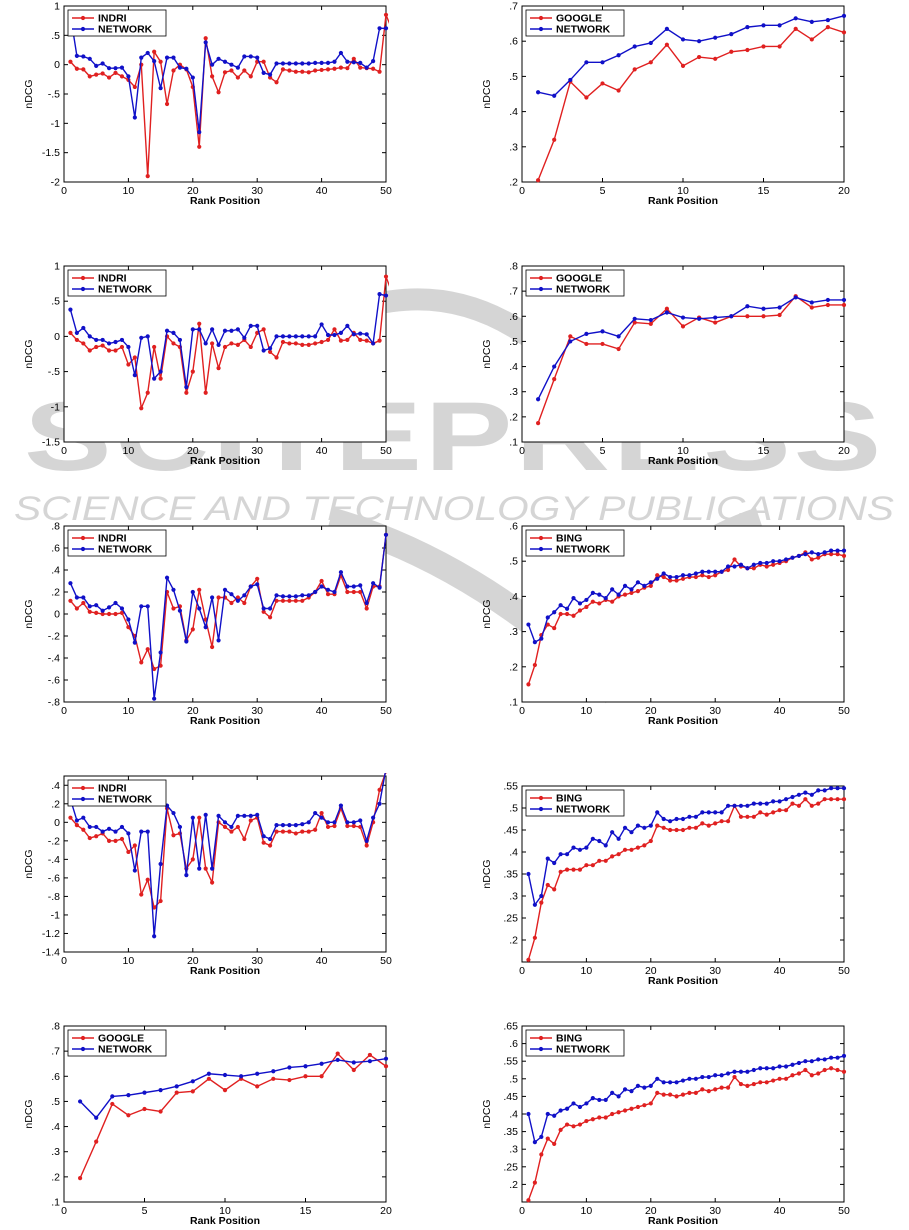 The height and width of the screenshot is (1230, 909). What do you see at coordinates (57, 337) in the screenshot?
I see `y-tick-label: 0` at bounding box center [57, 337].